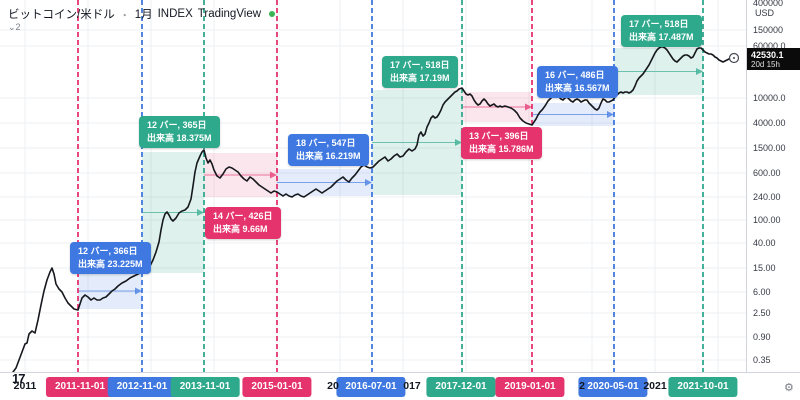 Image resolution: width=800 pixels, height=400 pixels. I want to click on price-tick-label: 2.50, so click(762, 313).